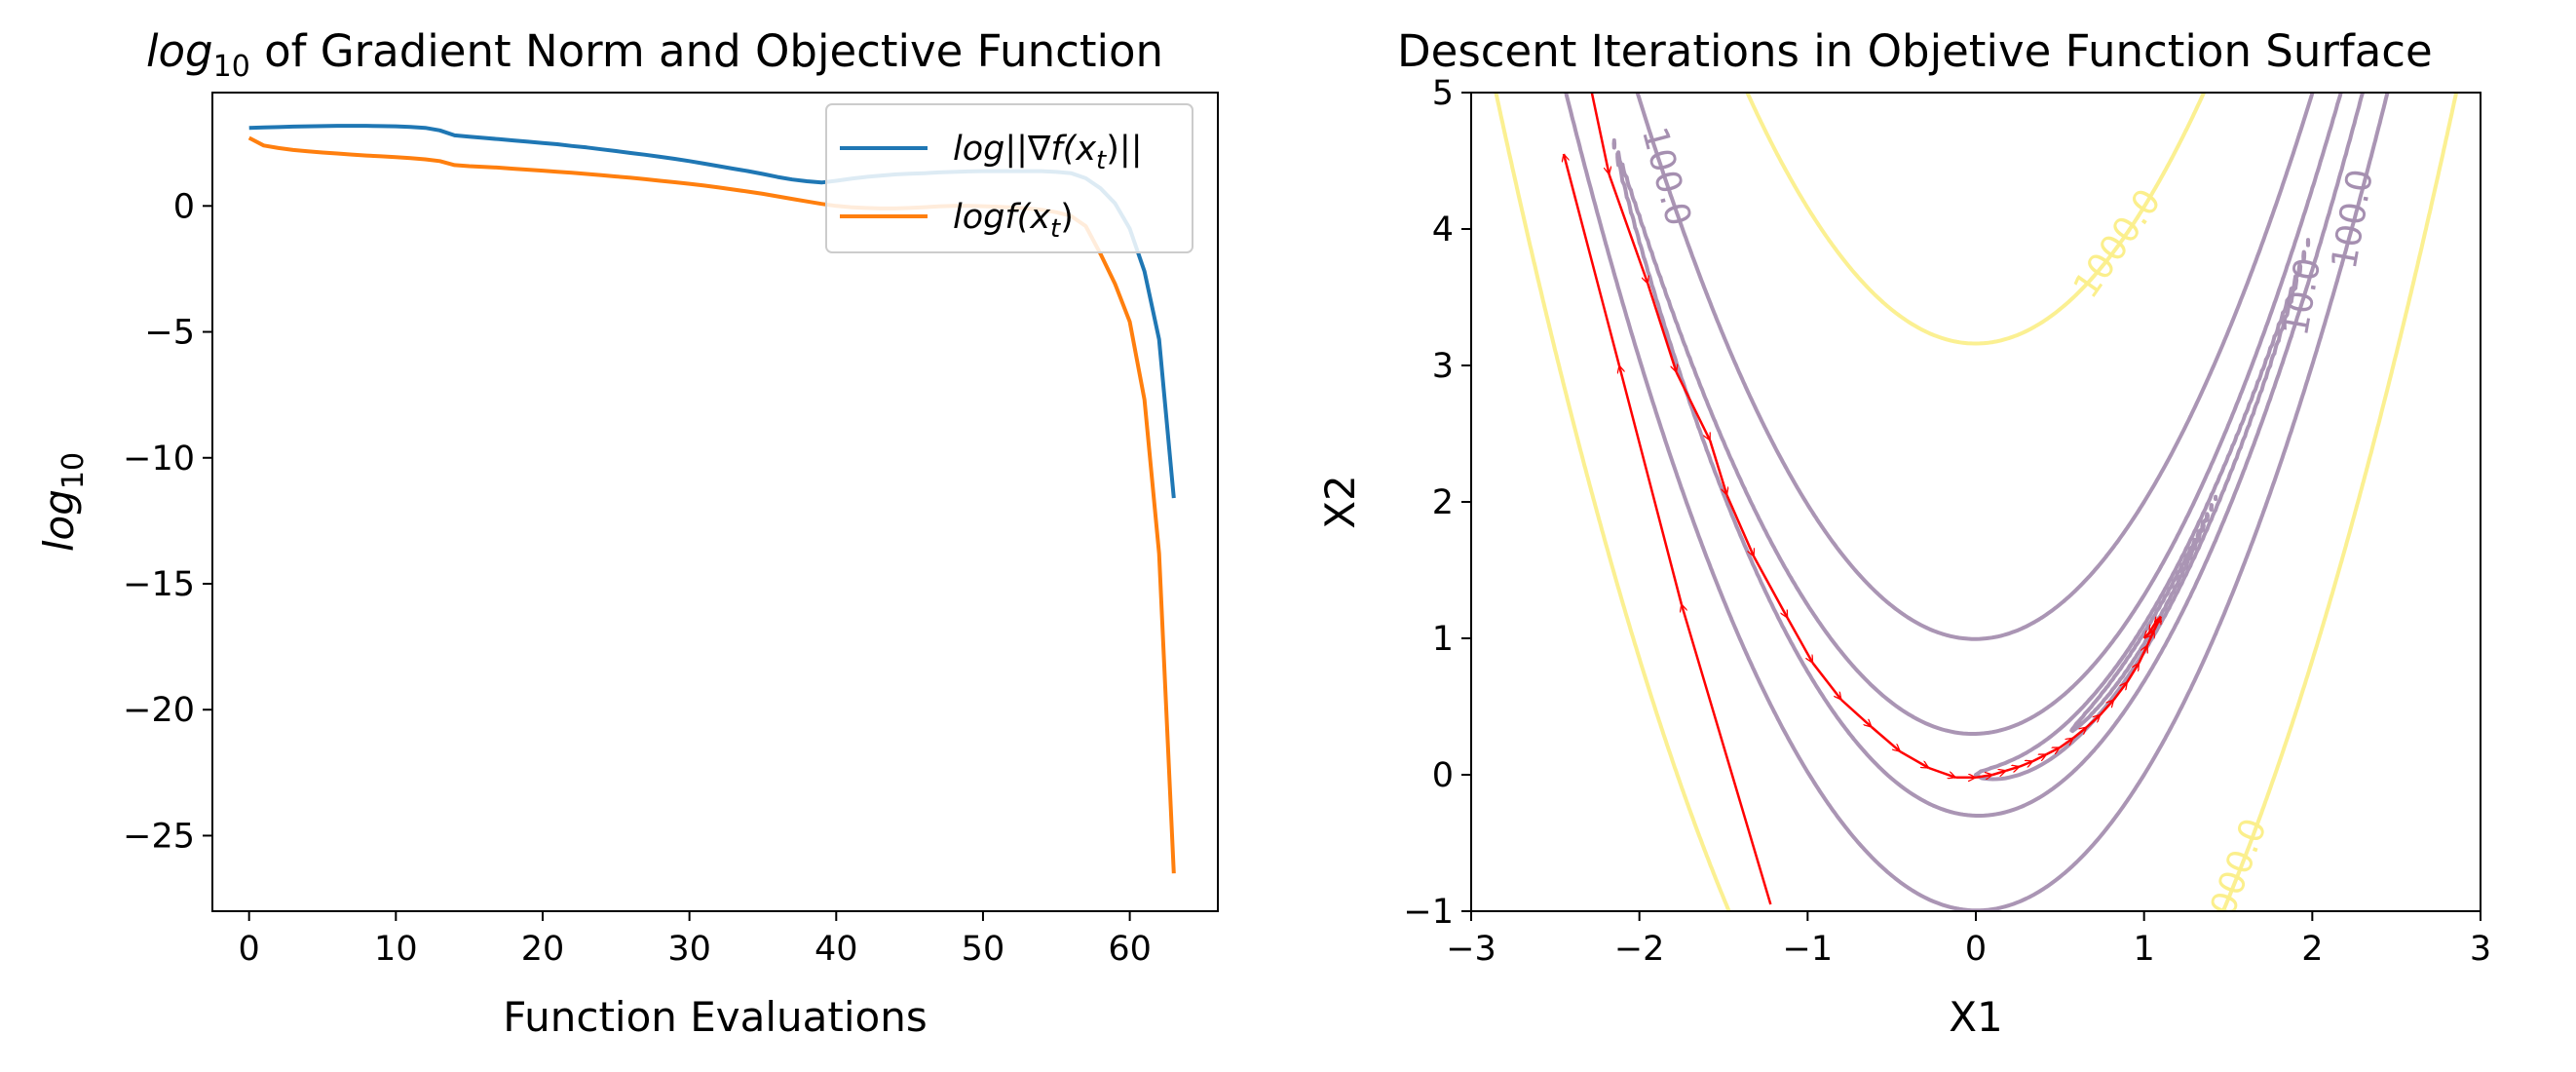 Image resolution: width=2576 pixels, height=1072 pixels. What do you see at coordinates (1639, 949) in the screenshot?
I see `right-x-tick-label: −2` at bounding box center [1639, 949].